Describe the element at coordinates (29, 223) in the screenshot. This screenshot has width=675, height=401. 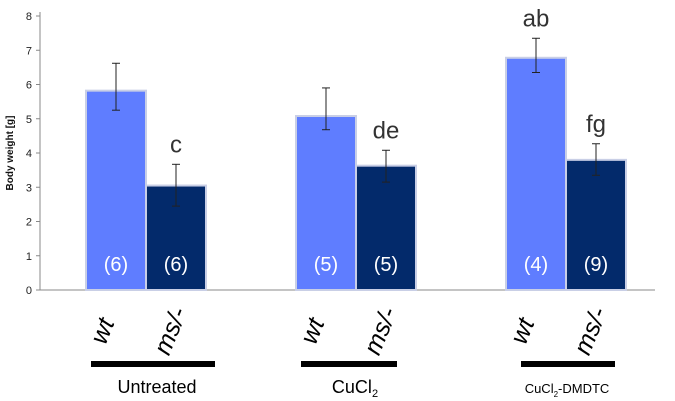
I see `y-tick-label: 2` at that location.